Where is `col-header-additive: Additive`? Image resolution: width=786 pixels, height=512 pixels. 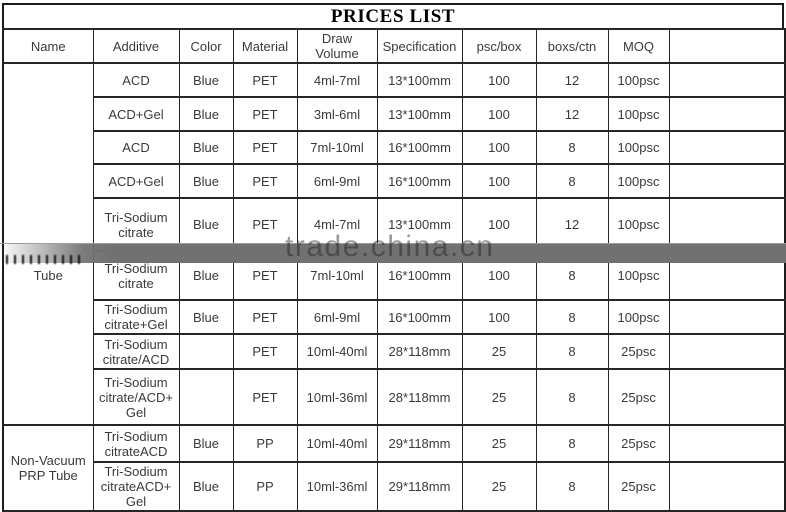 col-header-additive: Additive is located at coordinates (136, 46).